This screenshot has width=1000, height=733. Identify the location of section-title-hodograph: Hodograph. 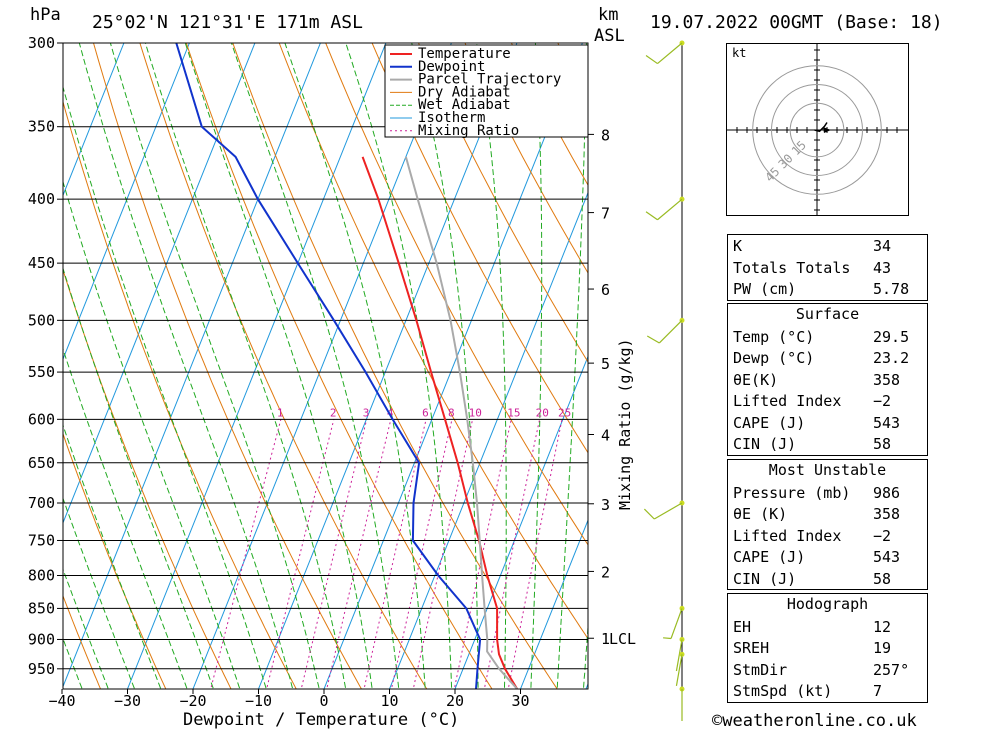
(827, 604).